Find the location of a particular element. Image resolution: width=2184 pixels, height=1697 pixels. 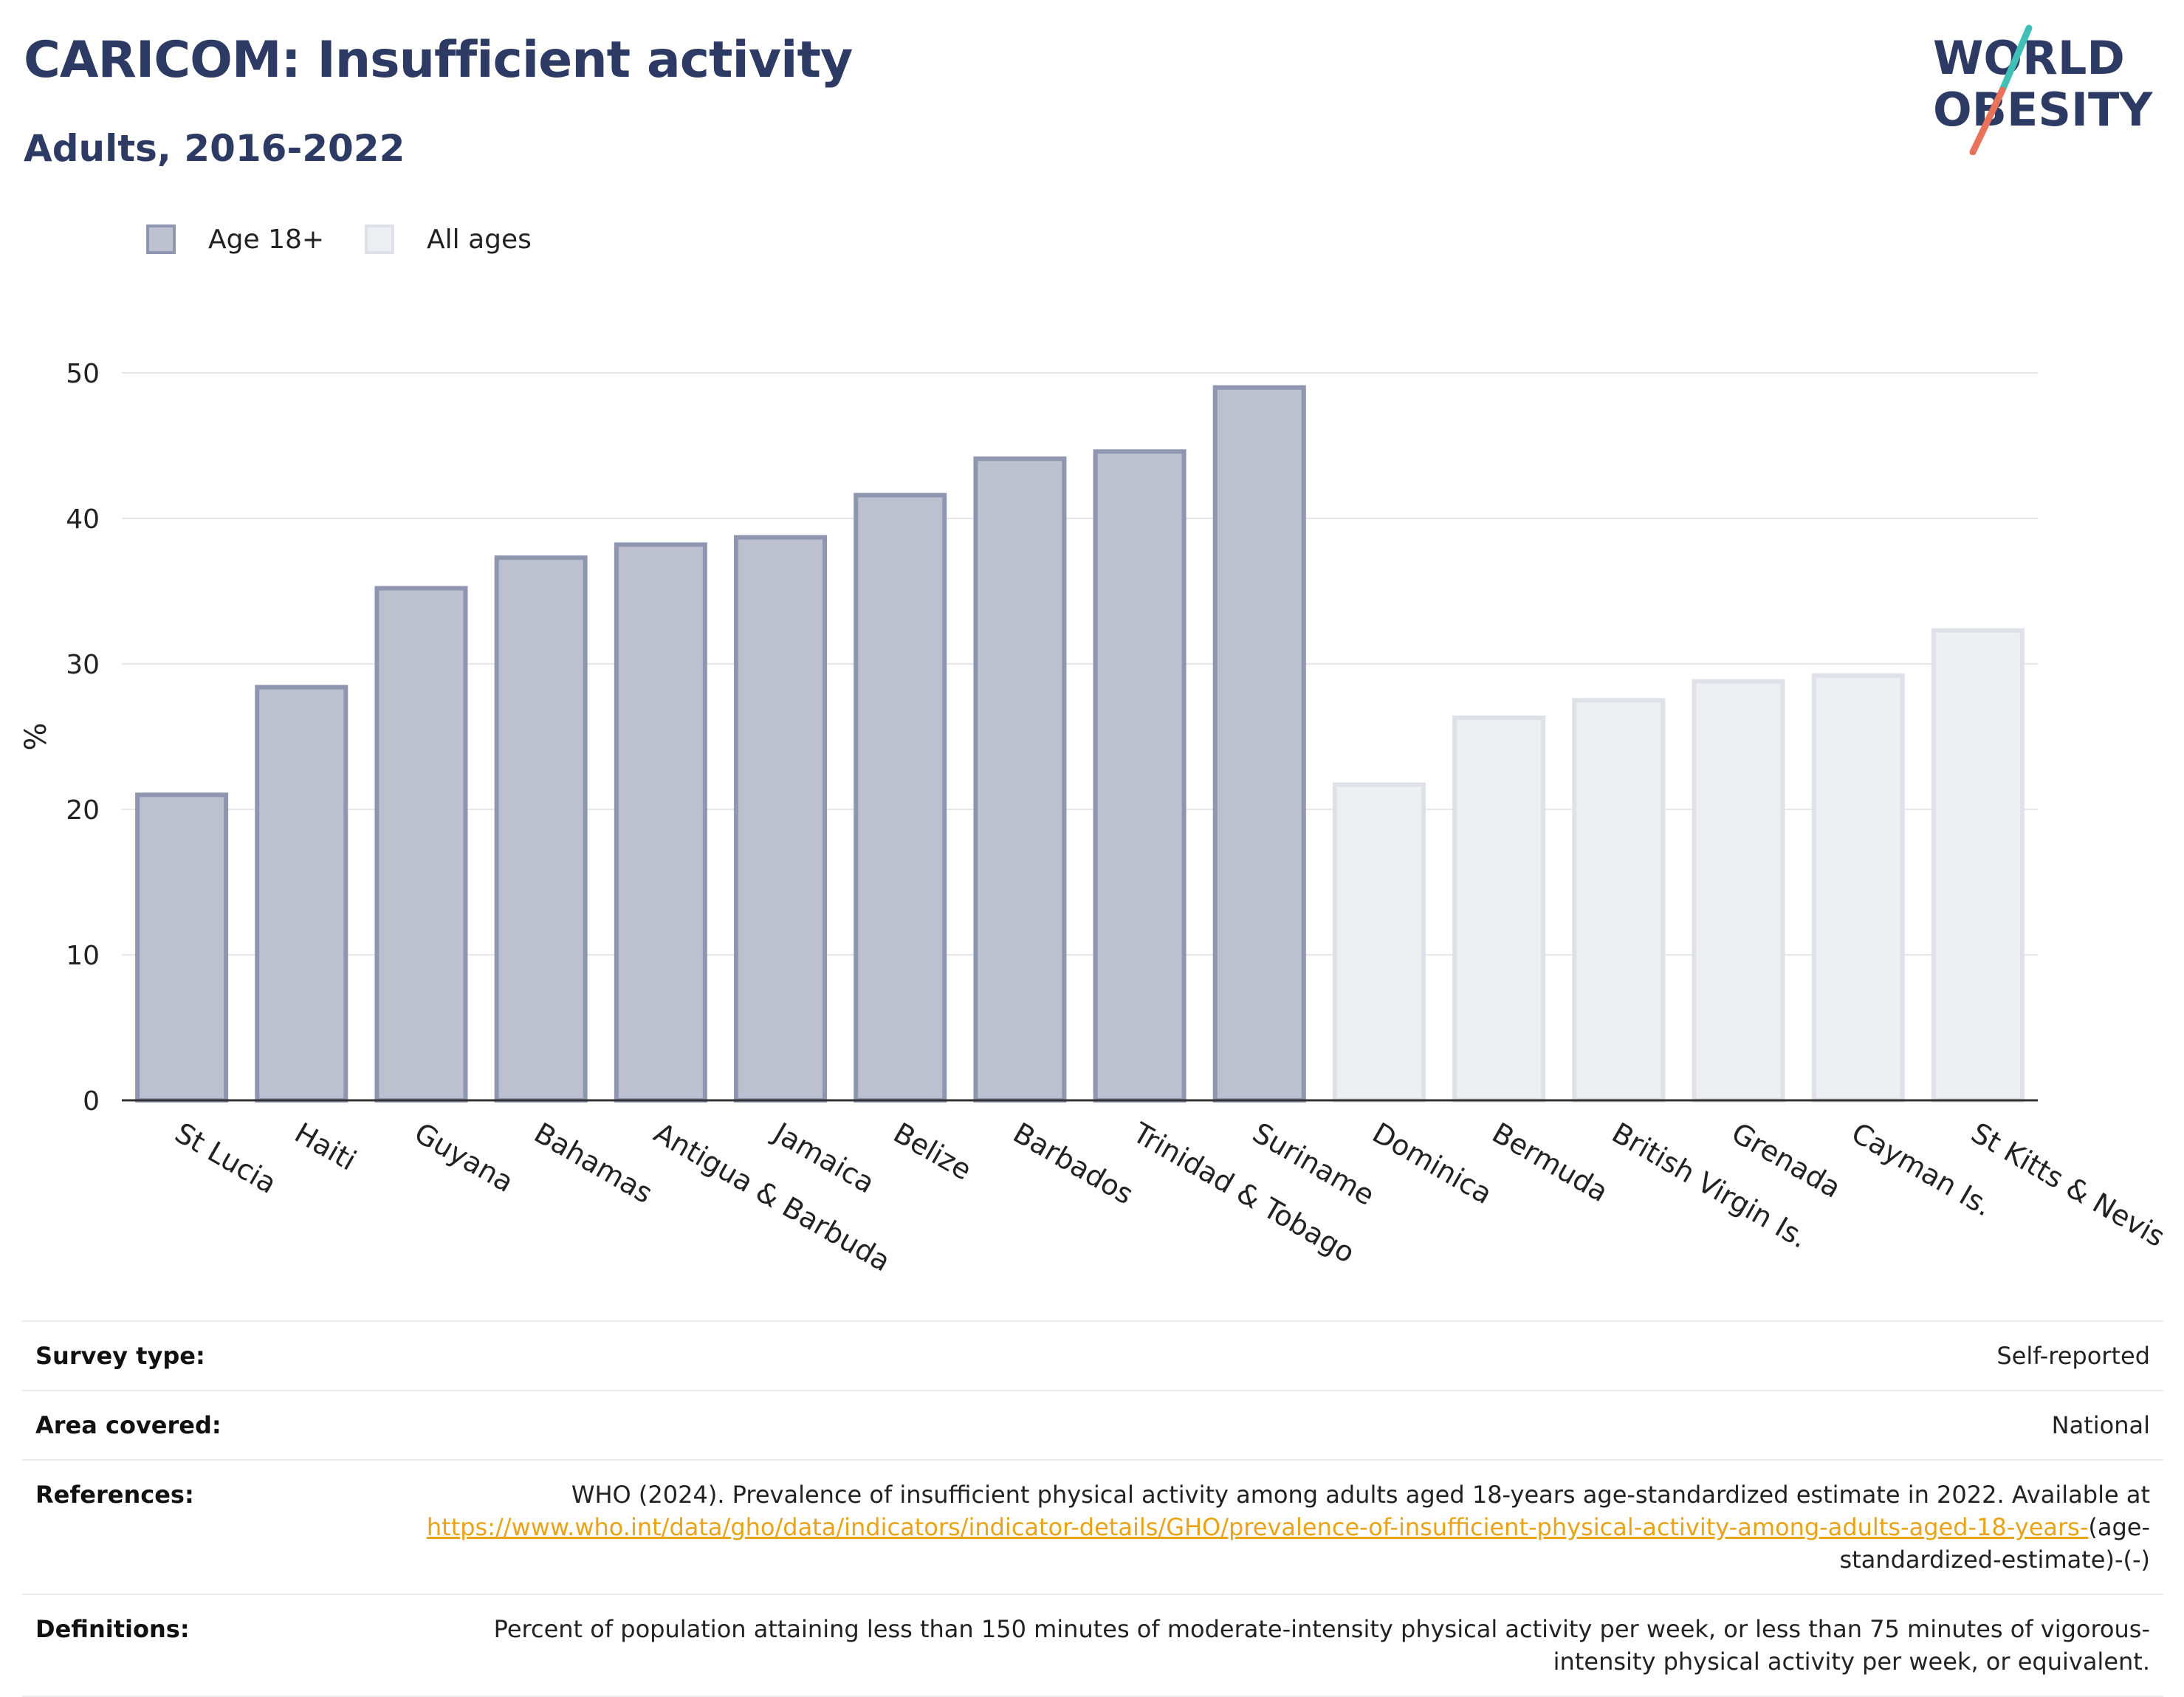

y-tick-label: 30 is located at coordinates (83, 665).